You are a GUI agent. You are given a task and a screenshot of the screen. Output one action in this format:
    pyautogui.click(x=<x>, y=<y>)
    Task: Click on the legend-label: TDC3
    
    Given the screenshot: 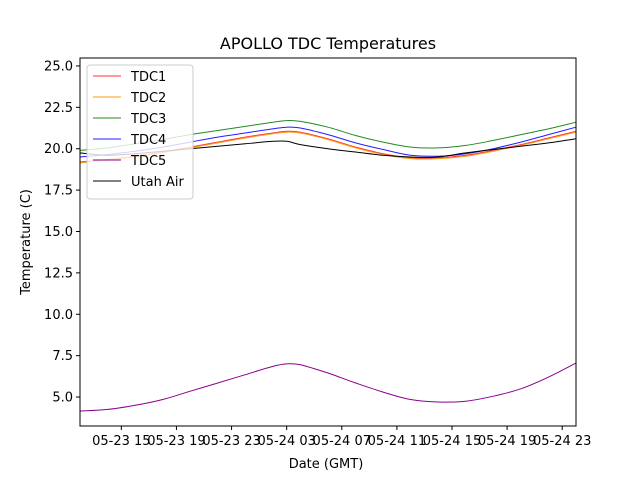 What is the action you would take?
    pyautogui.click(x=148, y=119)
    